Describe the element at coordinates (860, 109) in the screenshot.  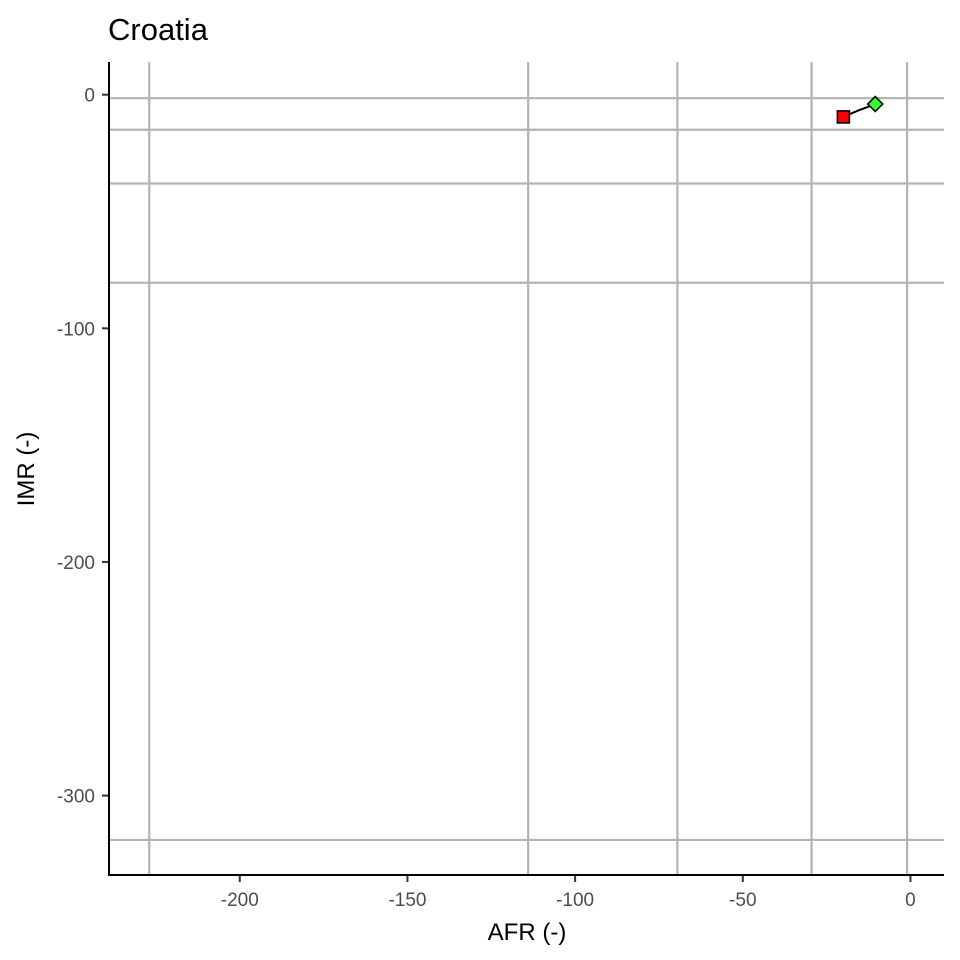
I see `series-layer` at that location.